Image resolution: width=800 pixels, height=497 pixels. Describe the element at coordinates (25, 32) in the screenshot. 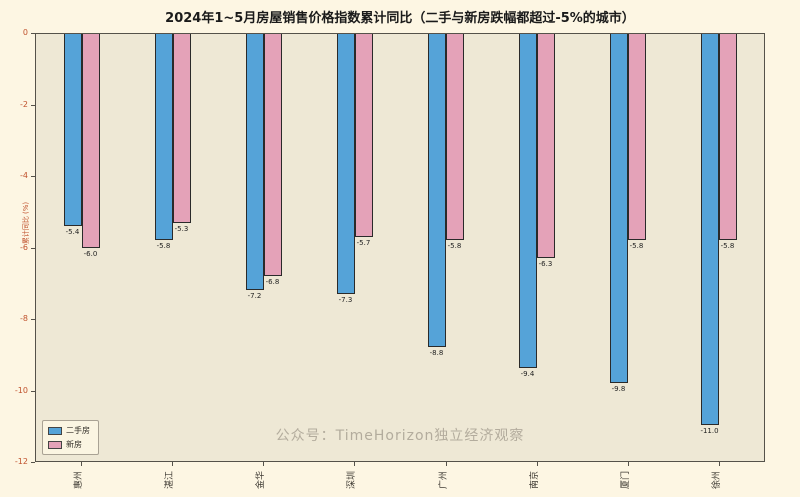

I see `y-tick-label: 0` at that location.